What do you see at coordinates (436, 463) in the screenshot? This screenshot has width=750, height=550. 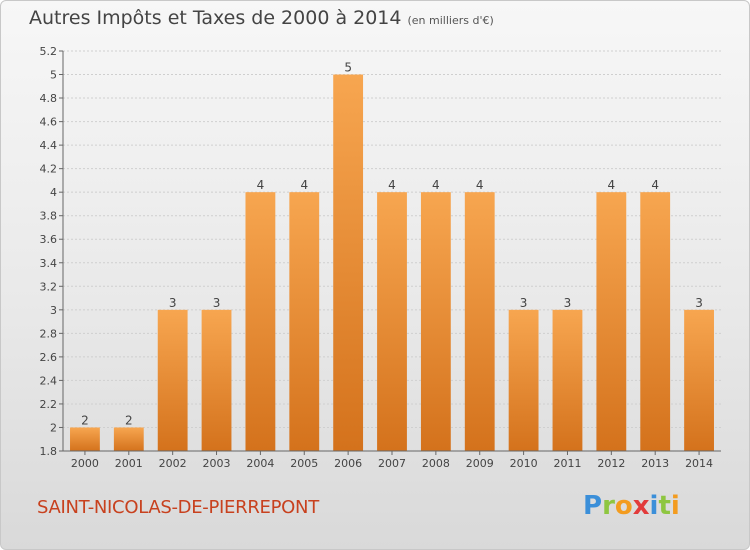 I see `x-tick-label-2008: 2008` at bounding box center [436, 463].